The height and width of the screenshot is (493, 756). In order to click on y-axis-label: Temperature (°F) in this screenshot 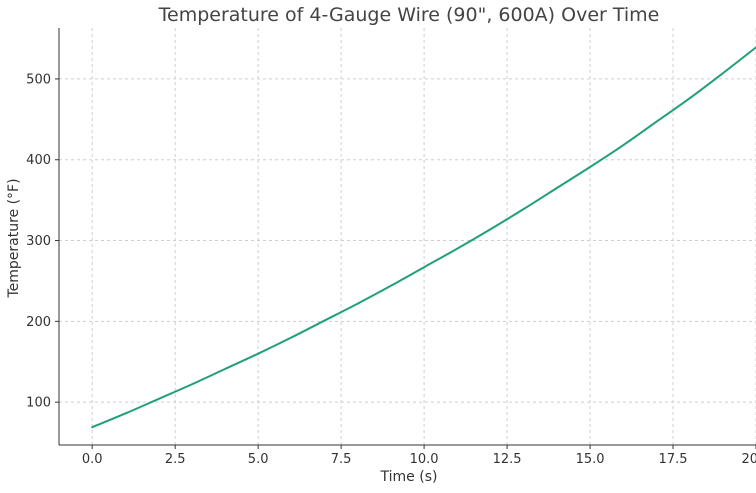, I will do `click(14, 238)`.